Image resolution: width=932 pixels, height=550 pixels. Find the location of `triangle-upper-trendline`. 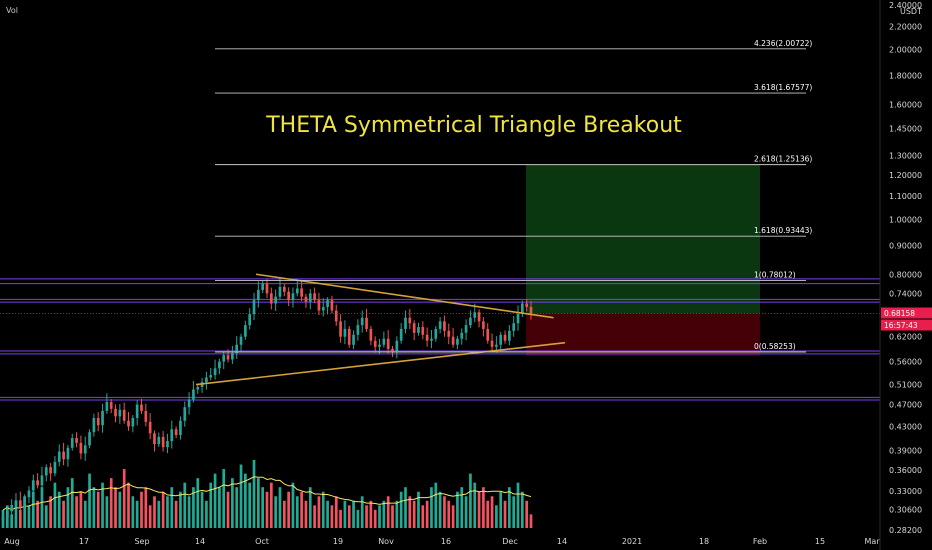

triangle-upper-trendline is located at coordinates (404, 296).